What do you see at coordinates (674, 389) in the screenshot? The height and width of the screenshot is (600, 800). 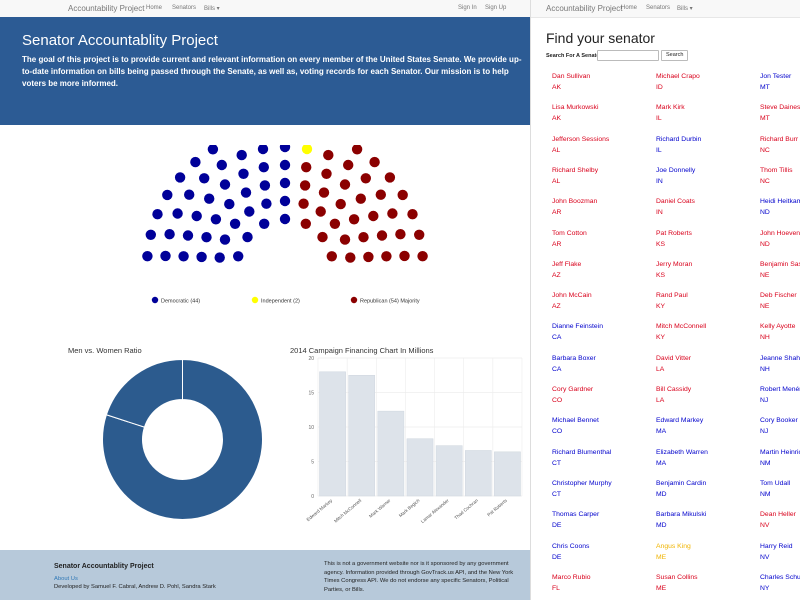 I see `senator-name: Bill Cassidy` at bounding box center [674, 389].